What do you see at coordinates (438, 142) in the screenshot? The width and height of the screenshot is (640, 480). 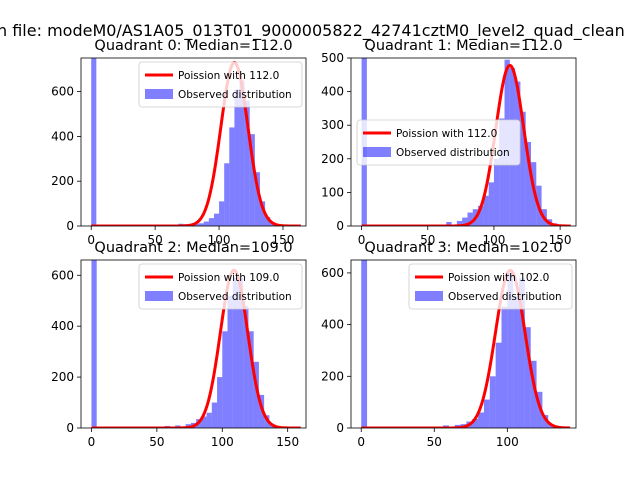 I see `legend: Poission with 112.0 Observed distribution` at bounding box center [438, 142].